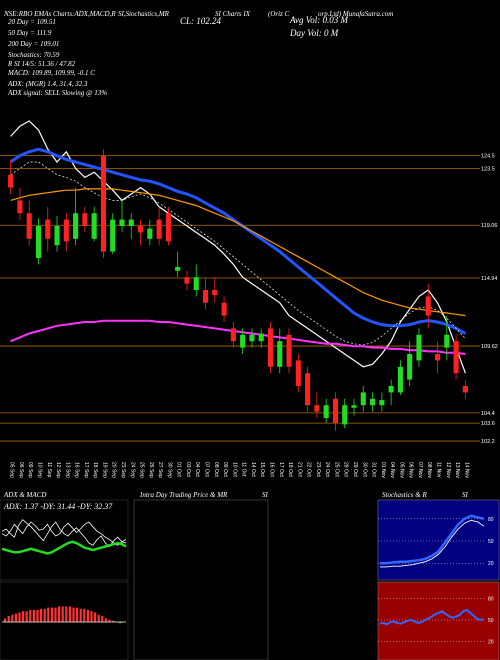 The image size is (500, 660). What do you see at coordinates (184, 495) in the screenshot?
I see `intraday-panel-title: Intra Day Trading Price & MR` at bounding box center [184, 495].